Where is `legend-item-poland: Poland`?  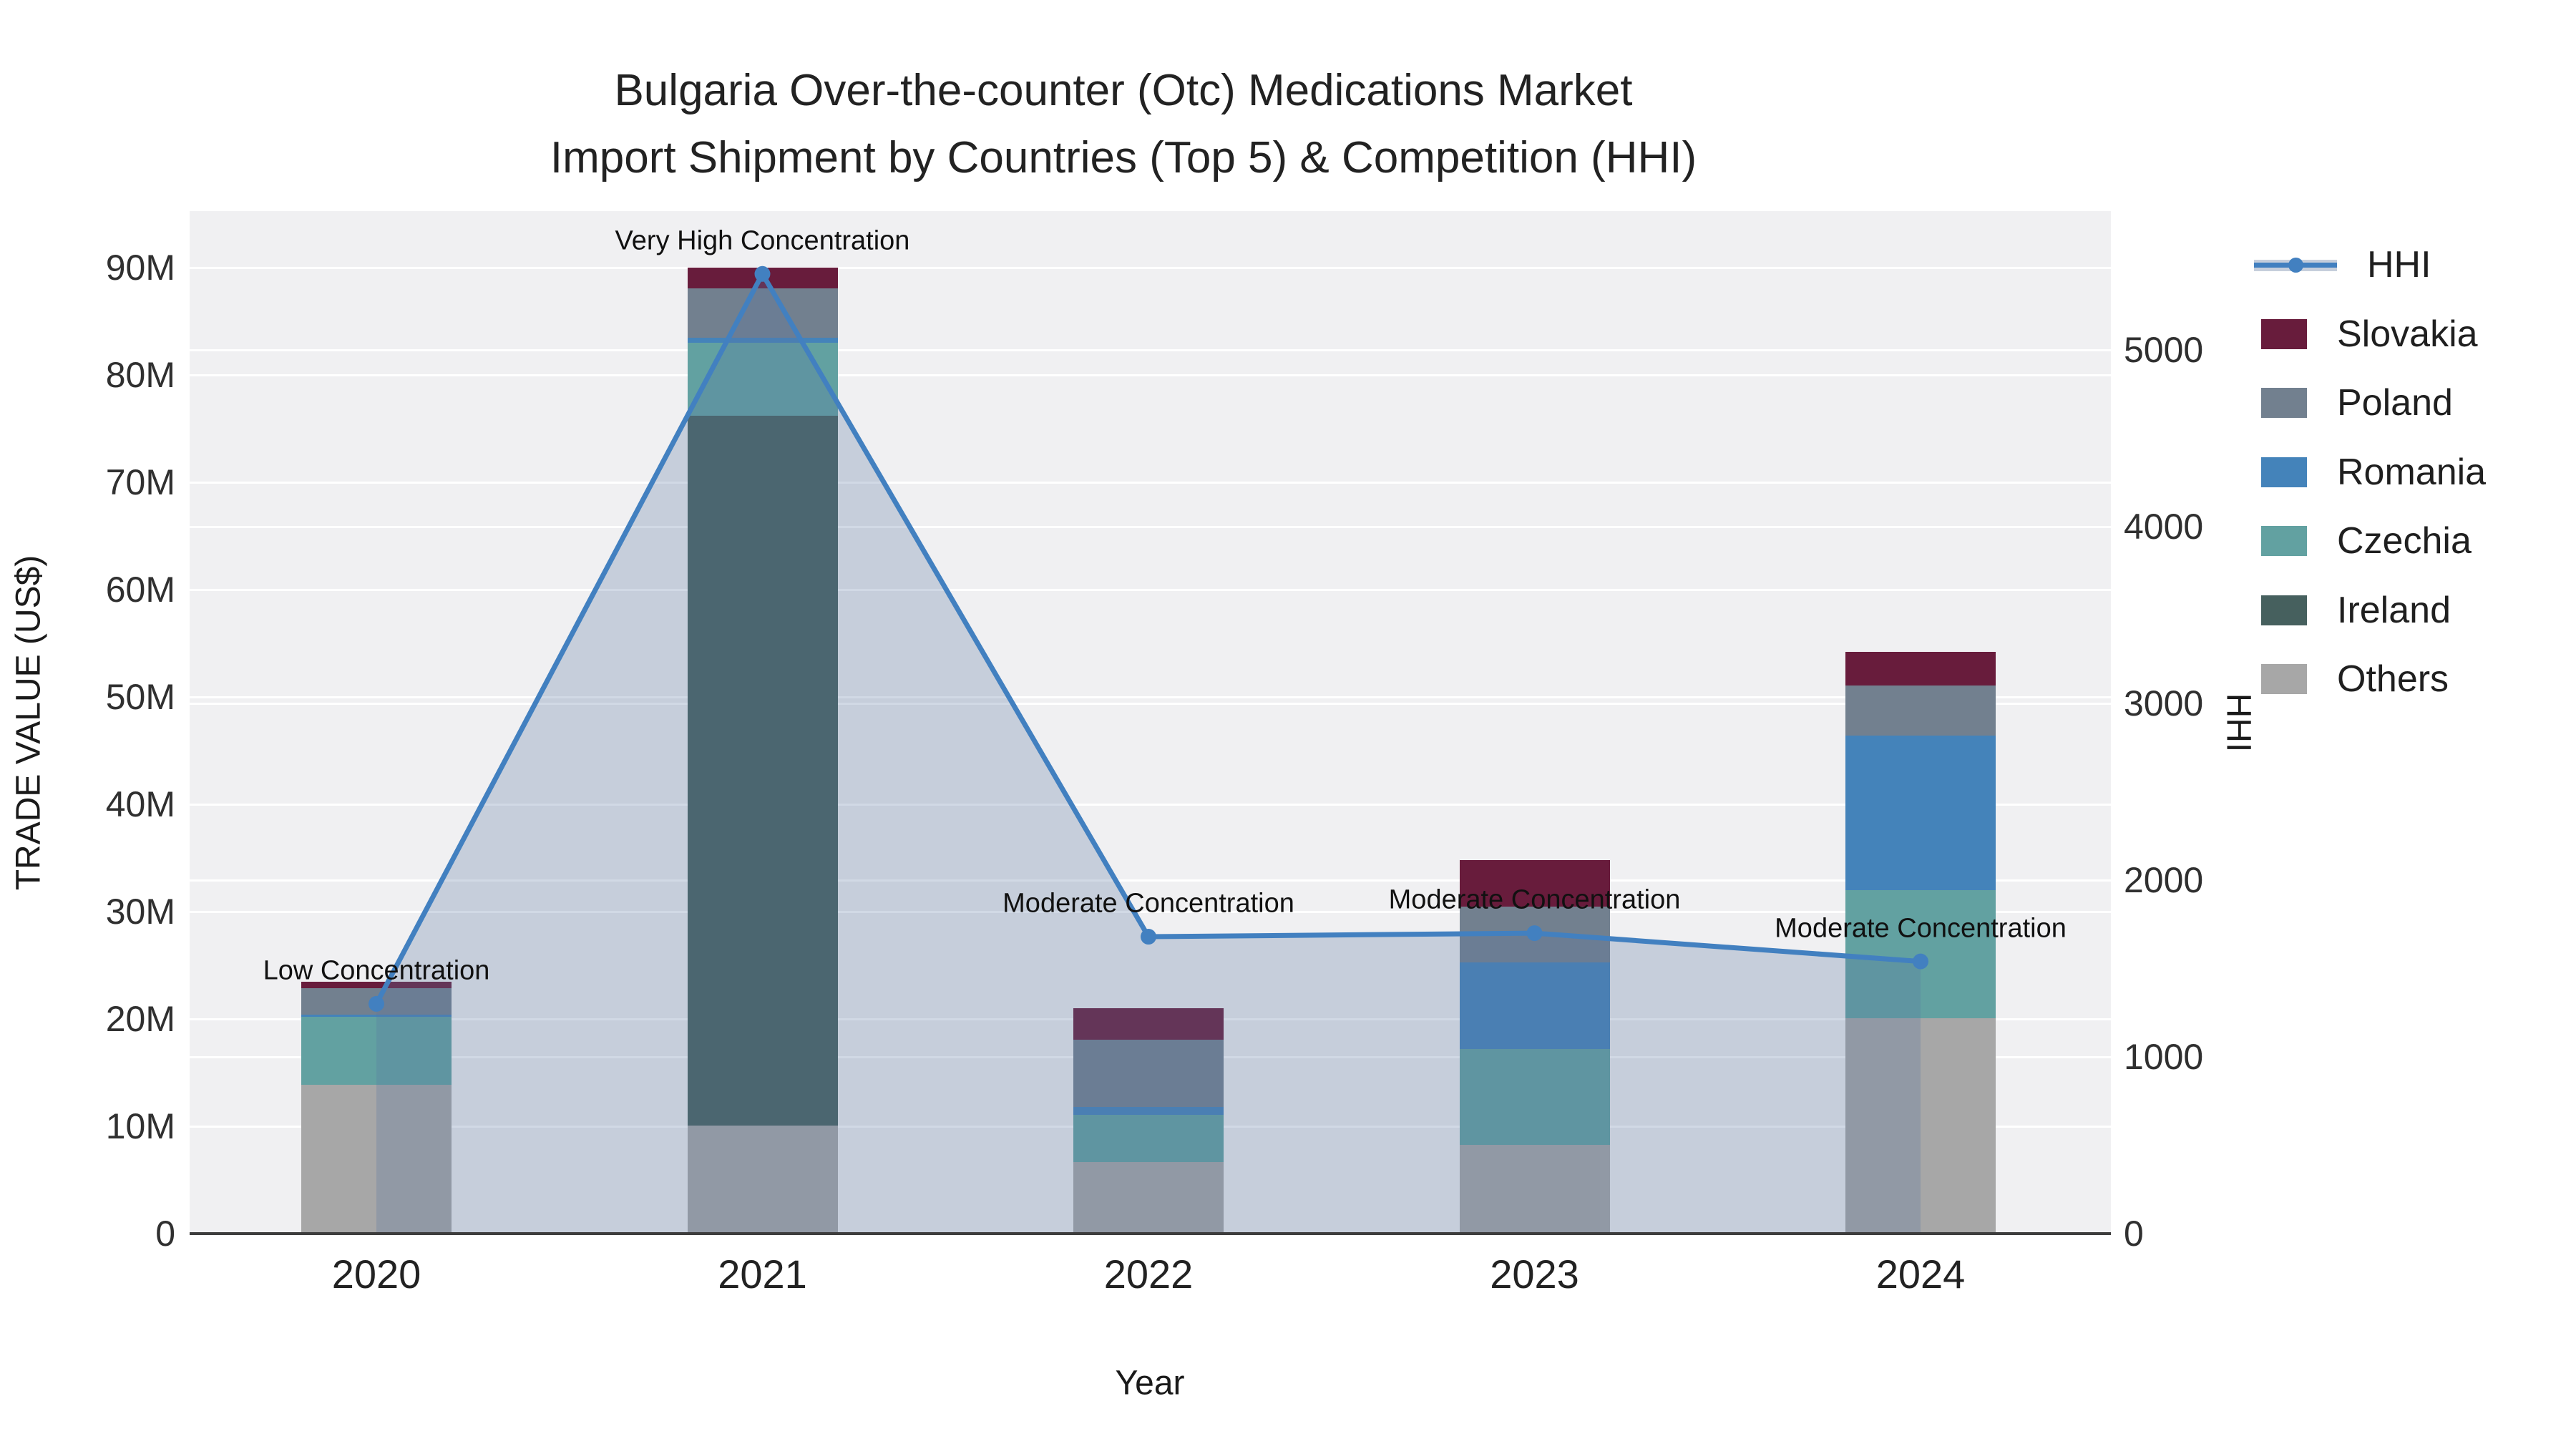 legend-item-poland: Poland is located at coordinates (2353, 402).